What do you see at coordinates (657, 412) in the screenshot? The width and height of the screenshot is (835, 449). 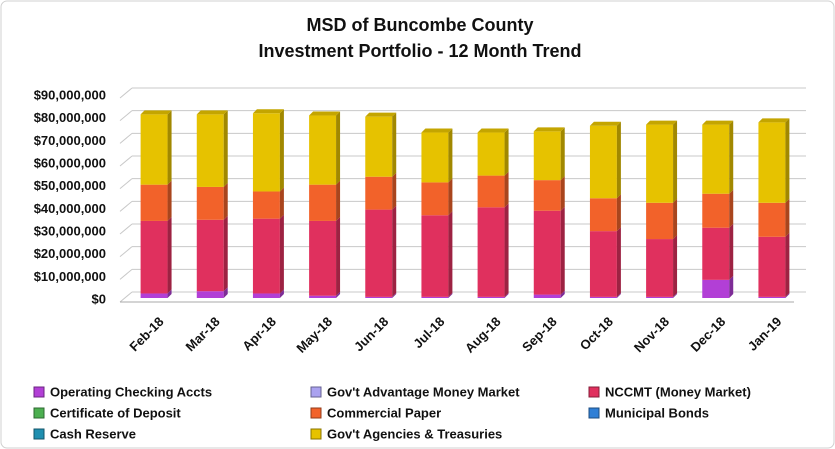 I see `legend-label: Municipal Bonds` at bounding box center [657, 412].